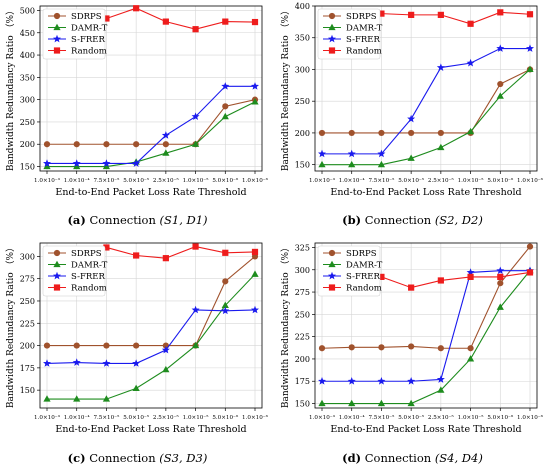 The width and height of the screenshot is (550, 470). I want to click on caption-tag: (d), so click(352, 458).